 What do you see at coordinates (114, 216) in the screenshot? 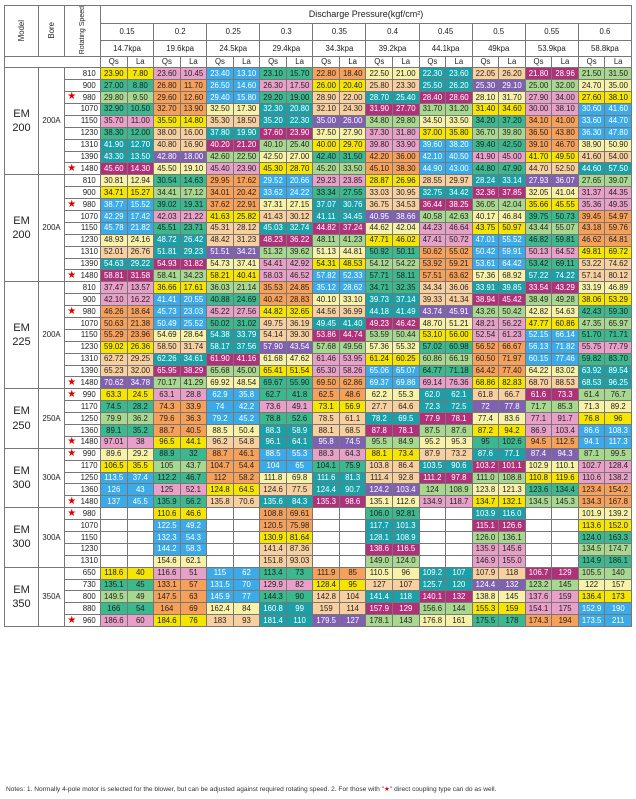
I see `qs-value: 42.29` at bounding box center [114, 216].